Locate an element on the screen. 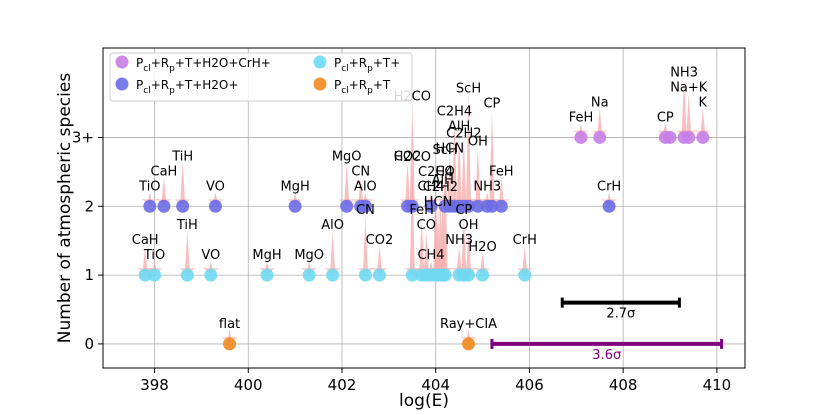 This screenshot has height=415, width=830. sigma-bars: 2.7σ 3.6σ is located at coordinates (607, 330).